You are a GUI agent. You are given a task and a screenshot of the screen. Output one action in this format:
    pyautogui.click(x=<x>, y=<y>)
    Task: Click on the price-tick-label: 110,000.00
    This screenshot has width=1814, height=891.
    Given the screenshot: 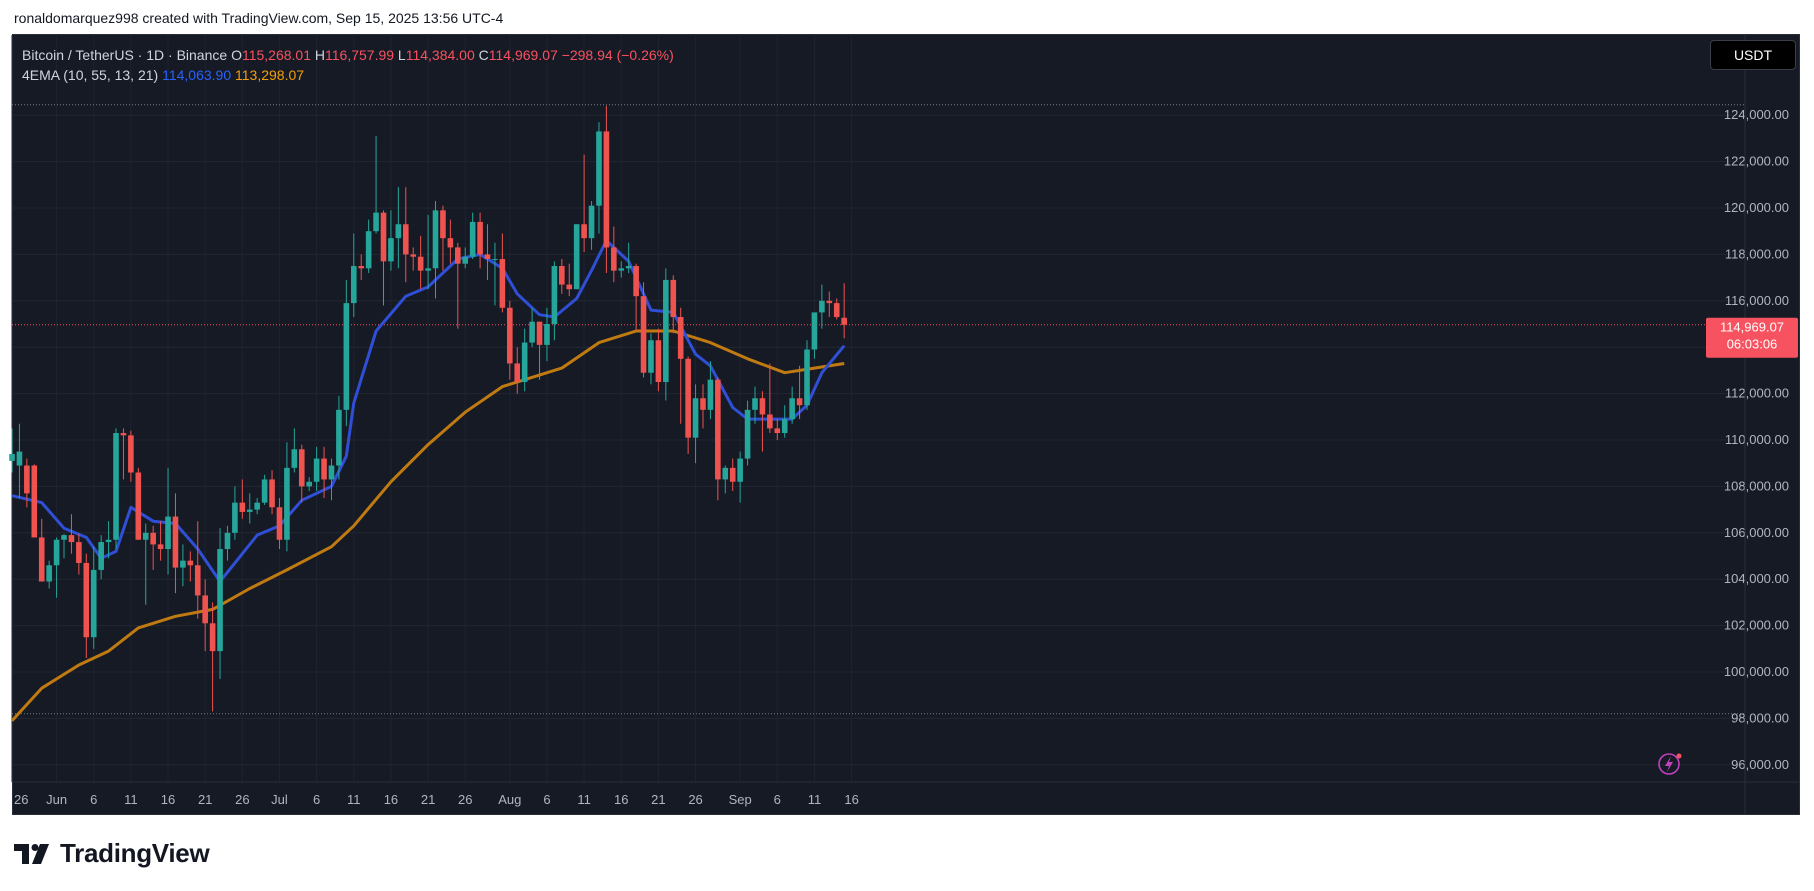 What is the action you would take?
    pyautogui.click(x=1757, y=439)
    